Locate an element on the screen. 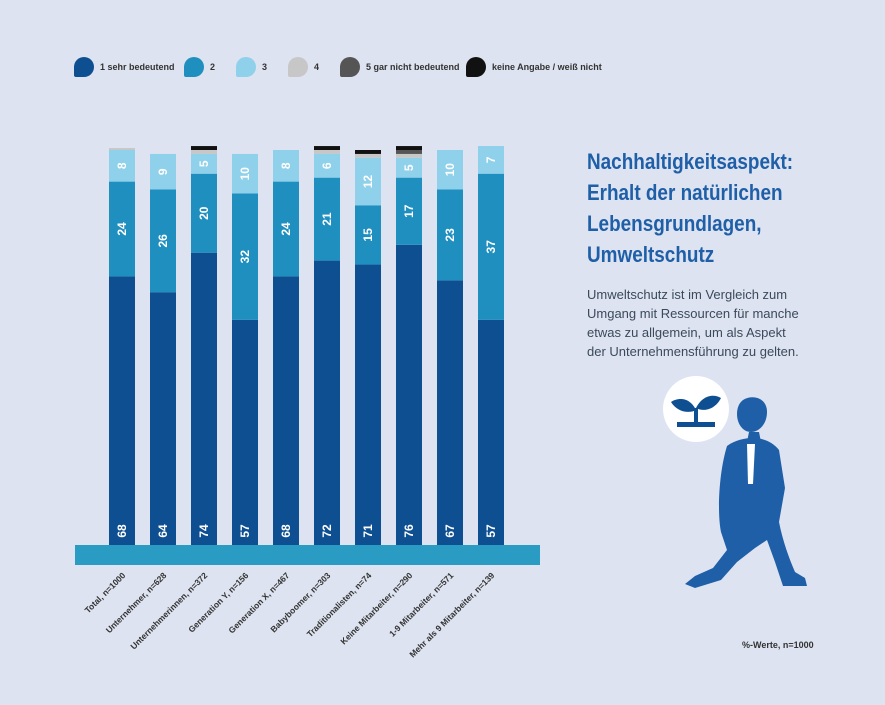  legend-item: 3 is located at coordinates (251, 67).